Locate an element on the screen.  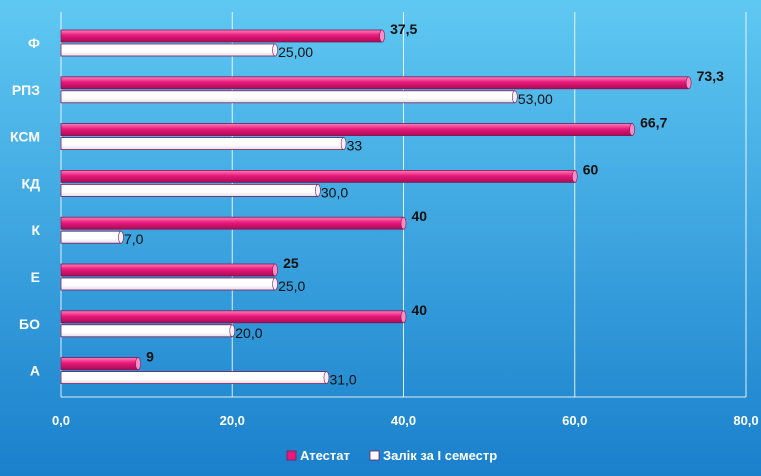
data-label-zalik: 7,0 is located at coordinates (134, 239).